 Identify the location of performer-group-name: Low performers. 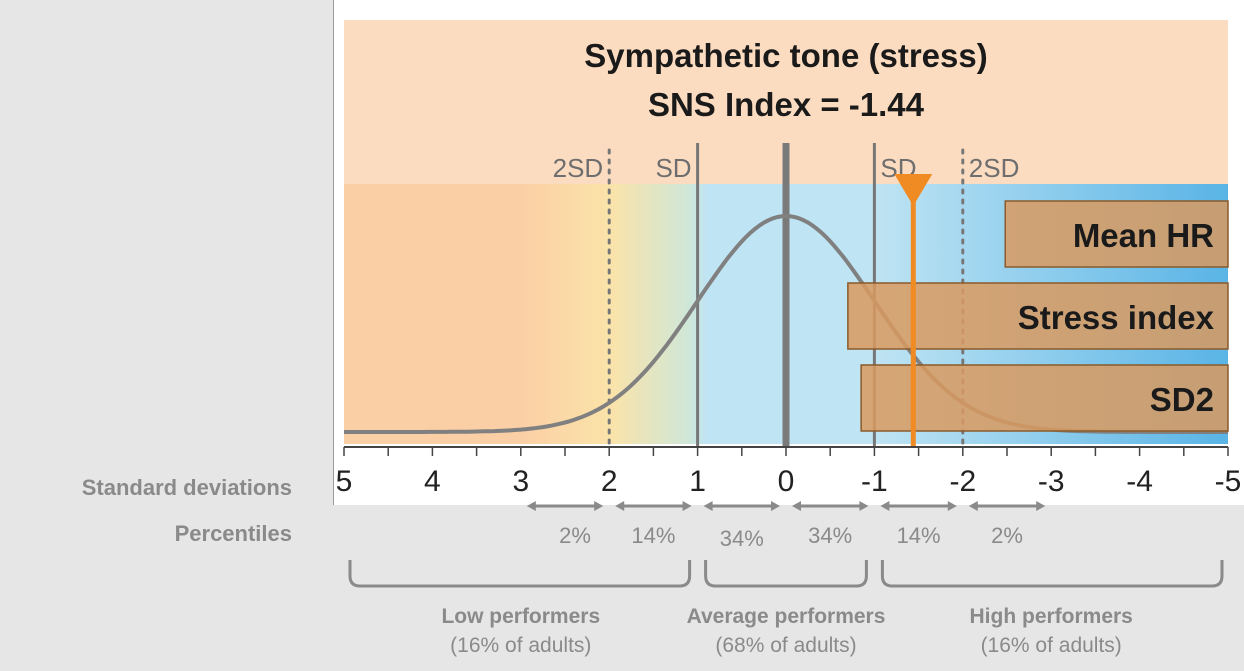
(520, 616).